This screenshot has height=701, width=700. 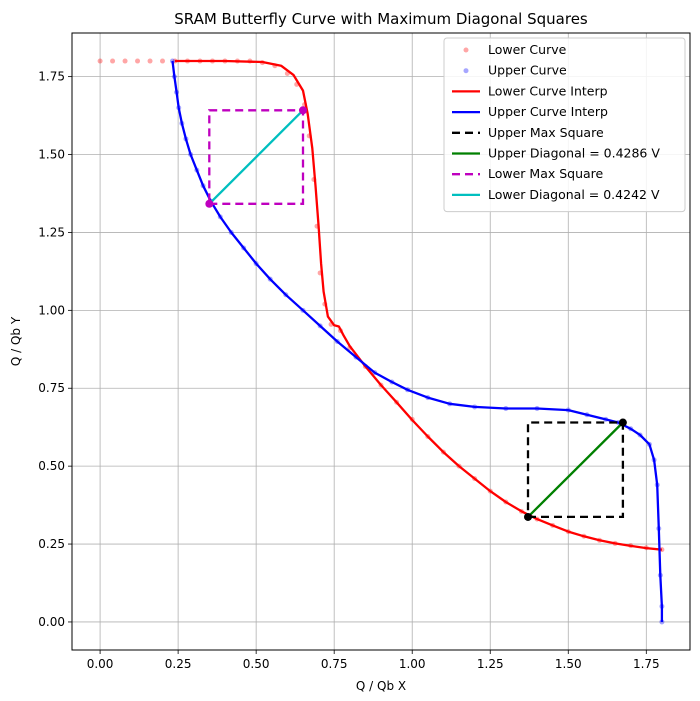 What do you see at coordinates (51, 622) in the screenshot?
I see `y-tick-label: 0.00` at bounding box center [51, 622].